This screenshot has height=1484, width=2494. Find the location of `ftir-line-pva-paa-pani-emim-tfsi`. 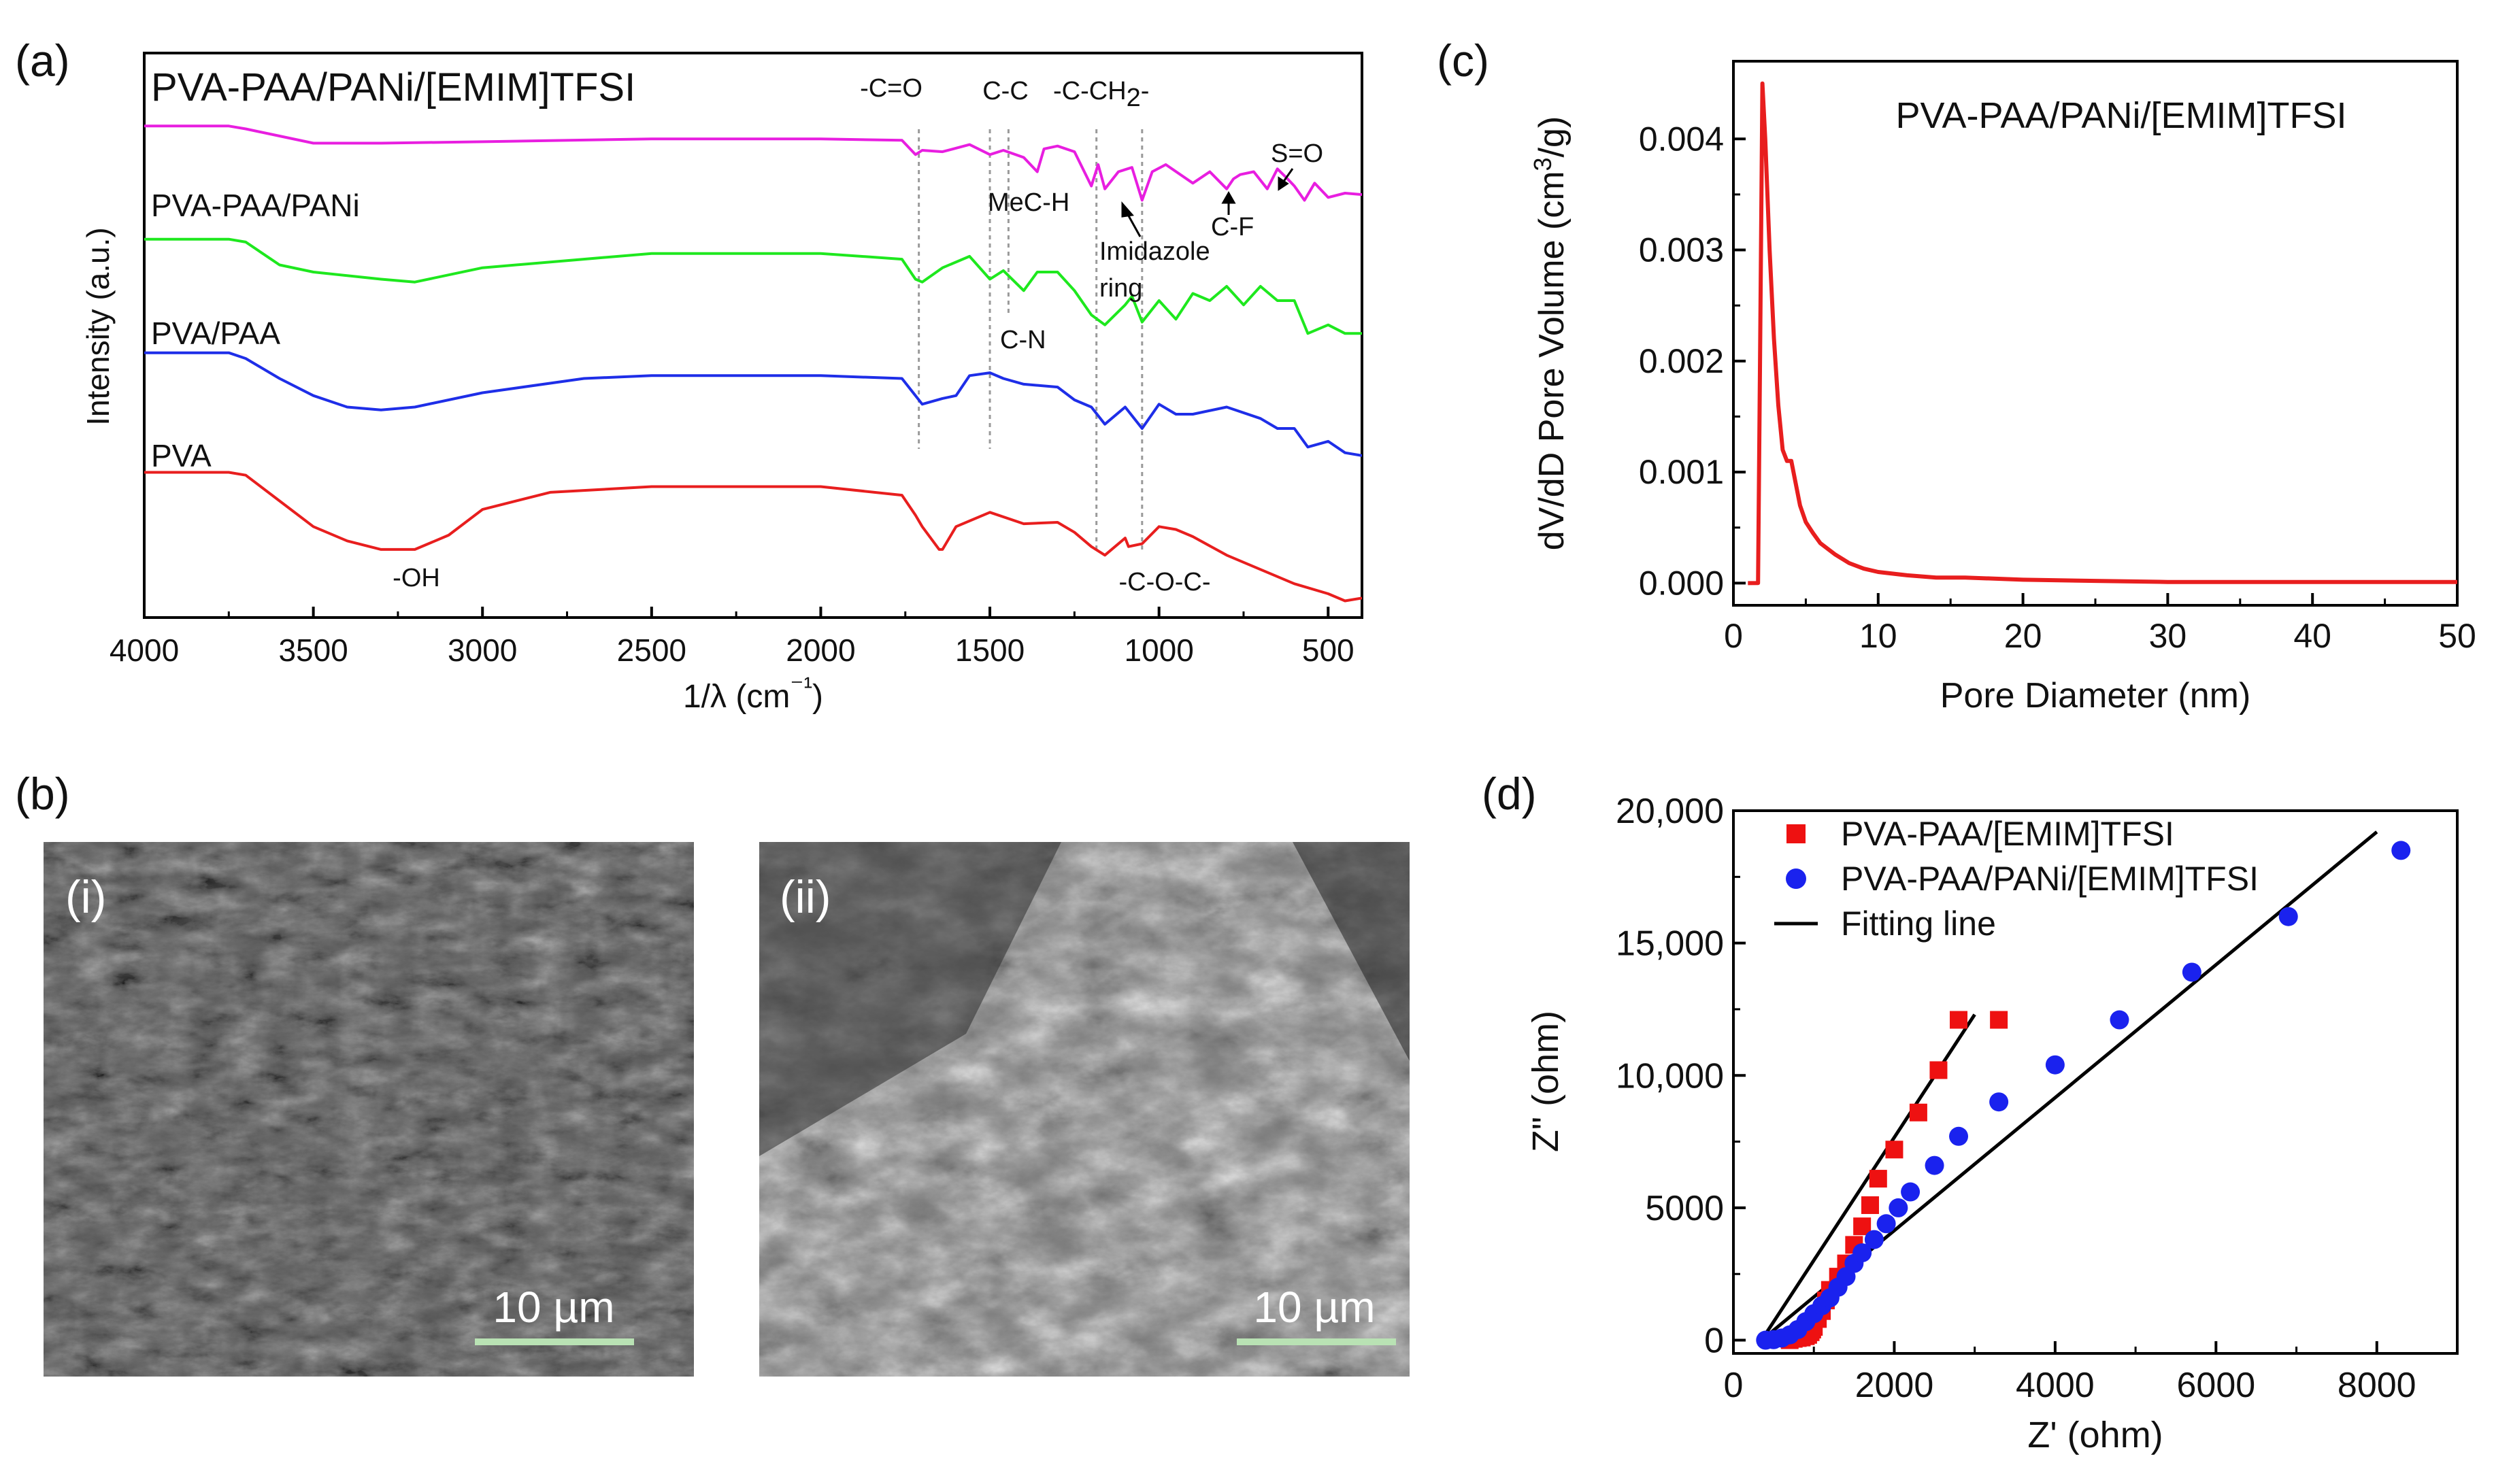

ftir-line-pva-paa-pani-emim-tfsi is located at coordinates (753, 163).